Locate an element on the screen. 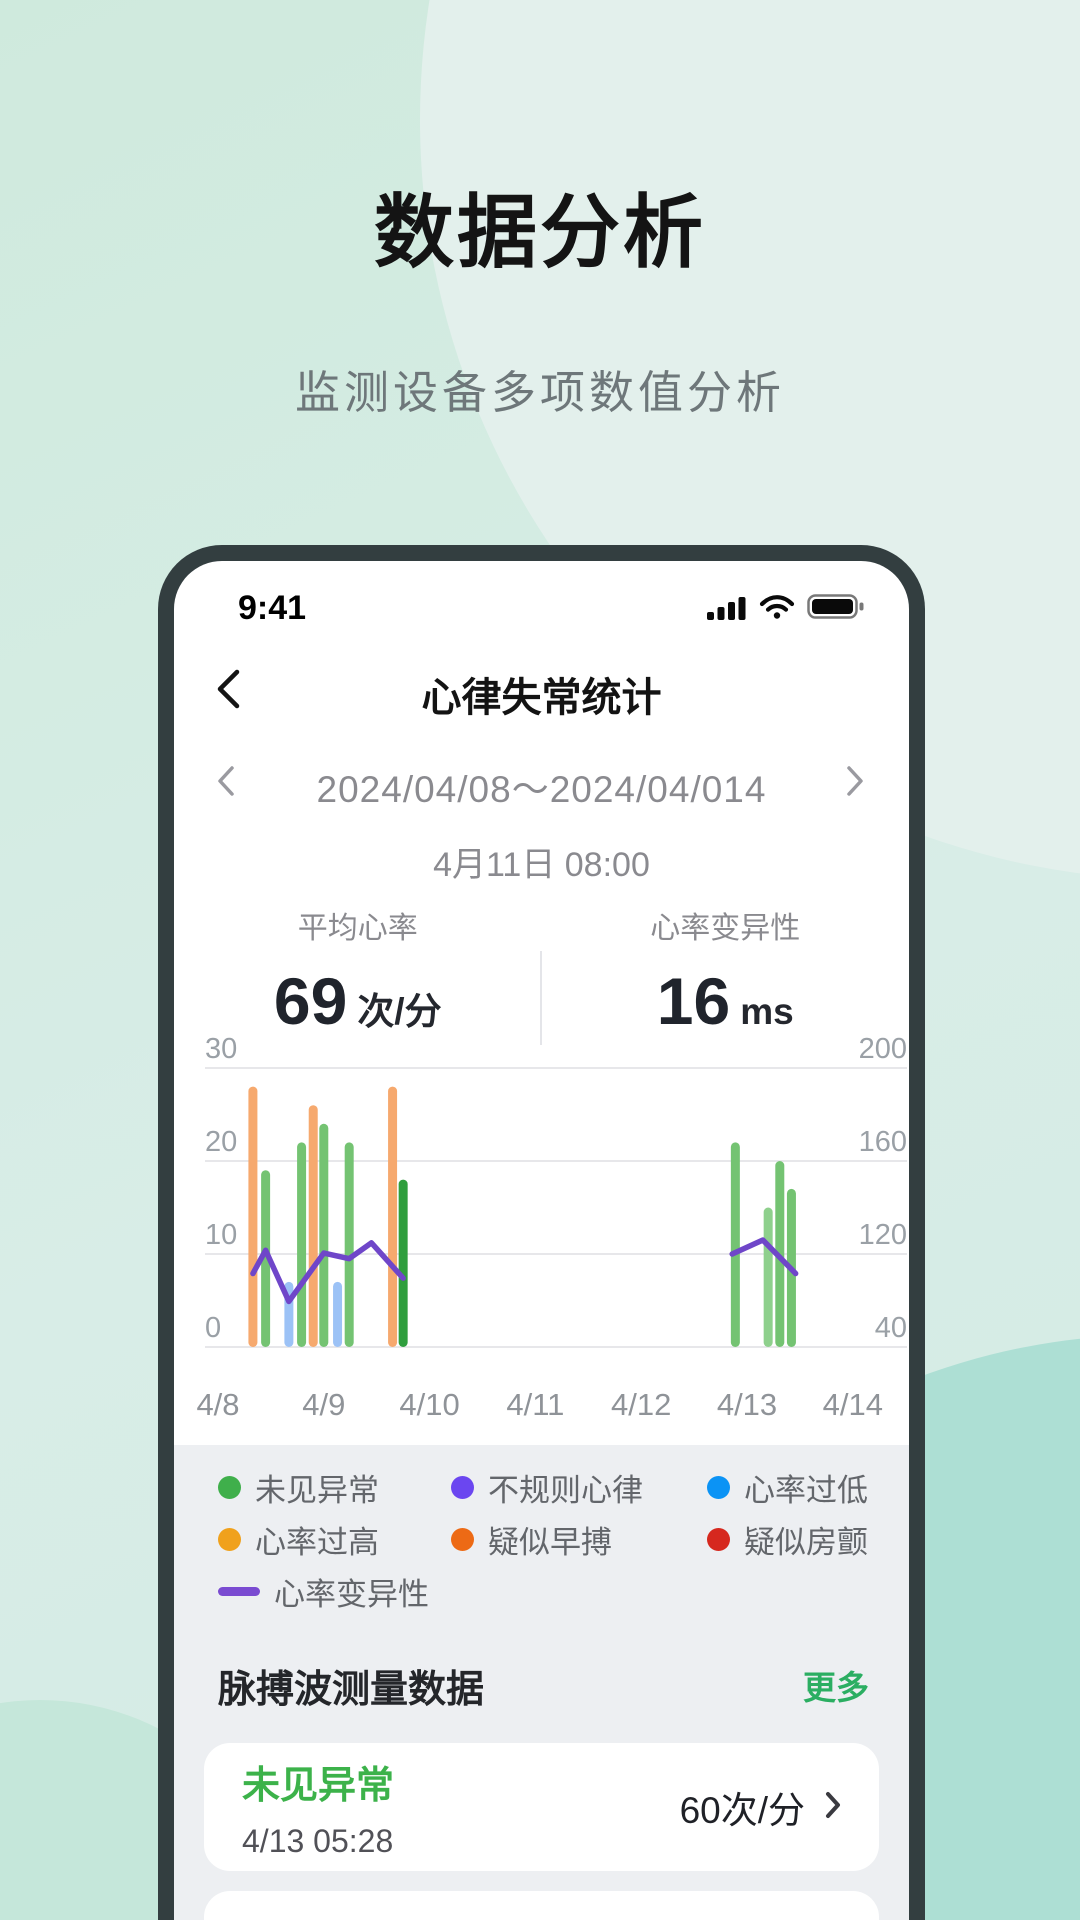 This screenshot has width=1080, height=1920. svg-text: 4/9 is located at coordinates (323, 1404).